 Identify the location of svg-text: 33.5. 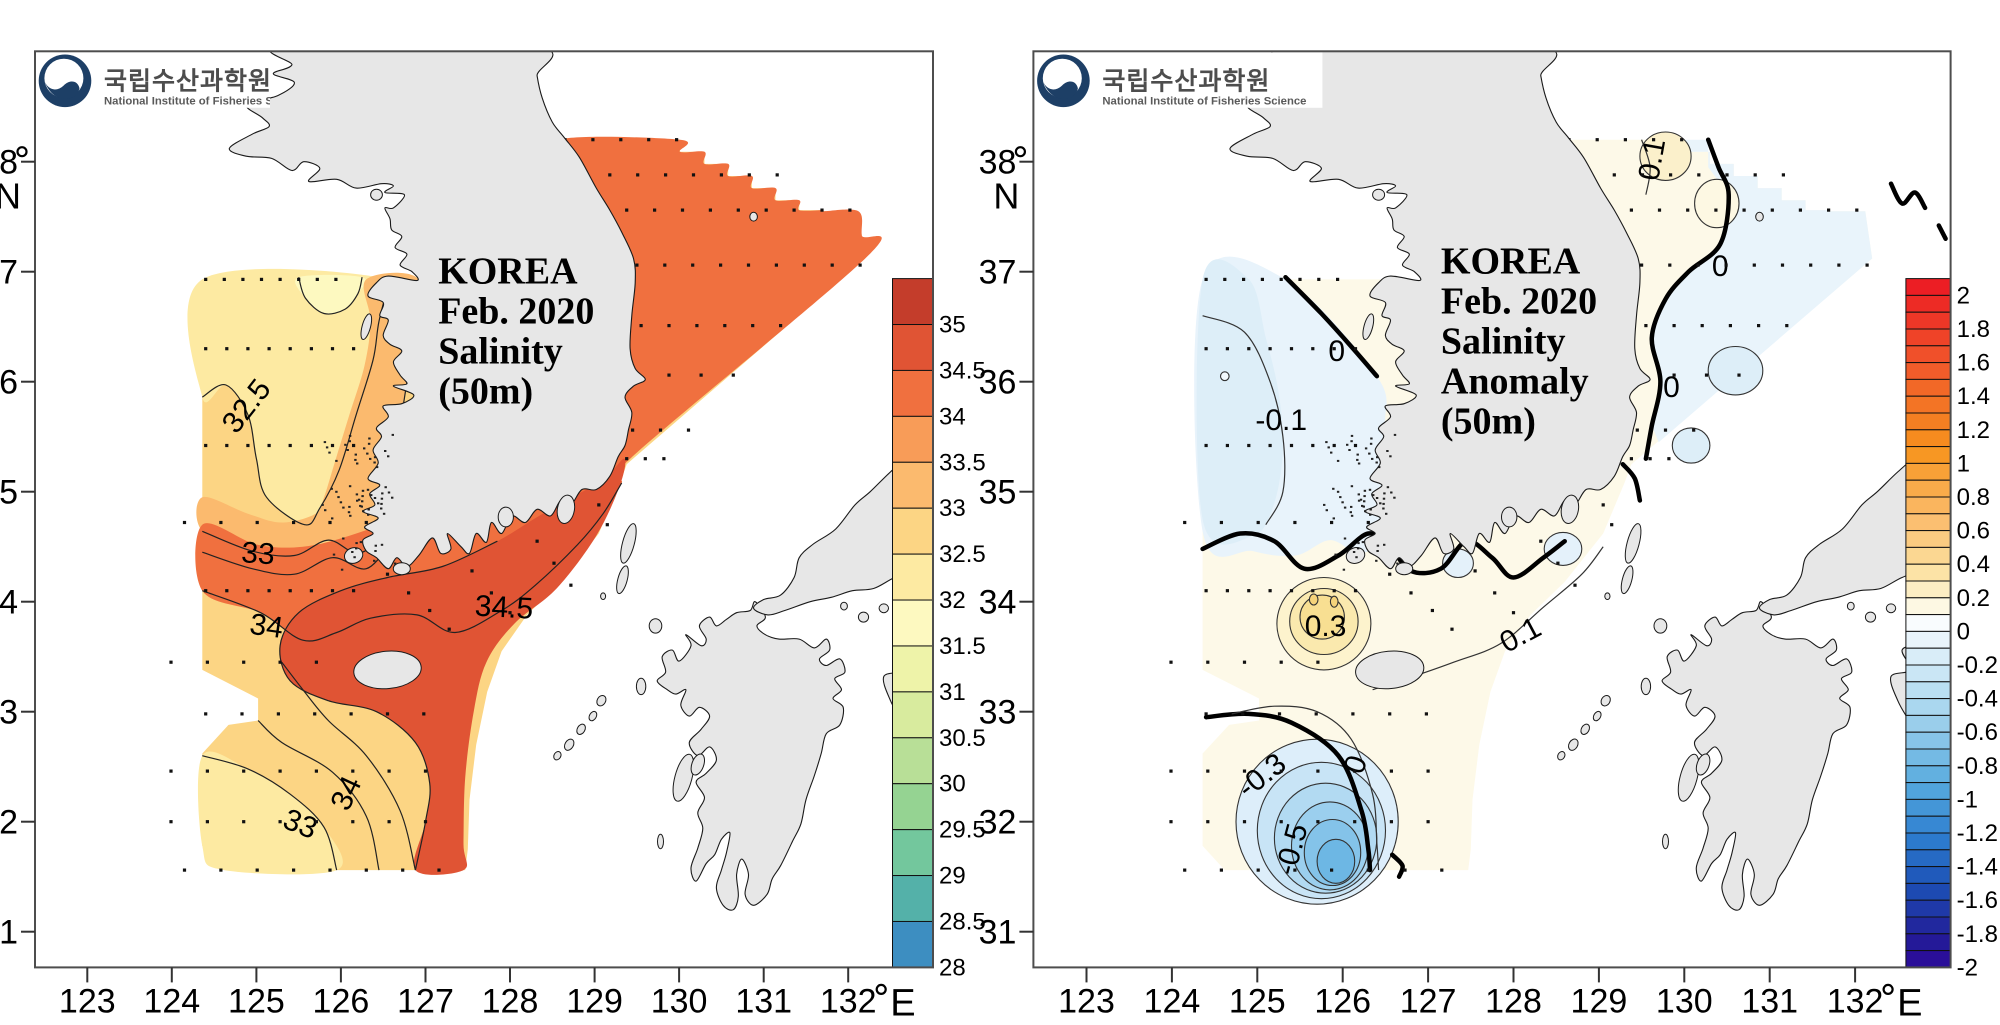
(962, 462).